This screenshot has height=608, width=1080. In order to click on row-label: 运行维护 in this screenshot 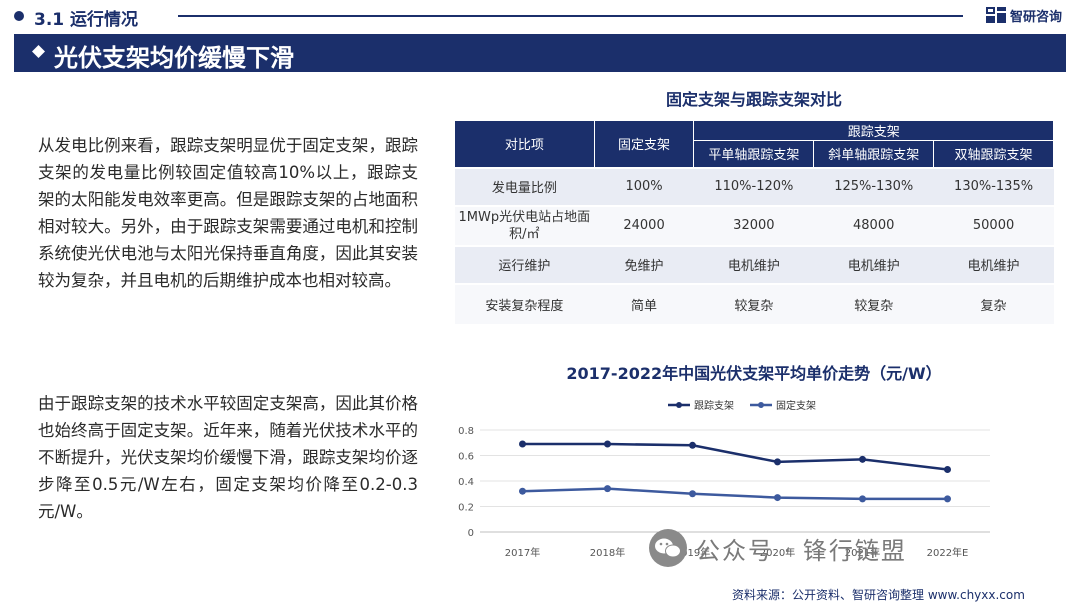, I will do `click(524, 264)`.